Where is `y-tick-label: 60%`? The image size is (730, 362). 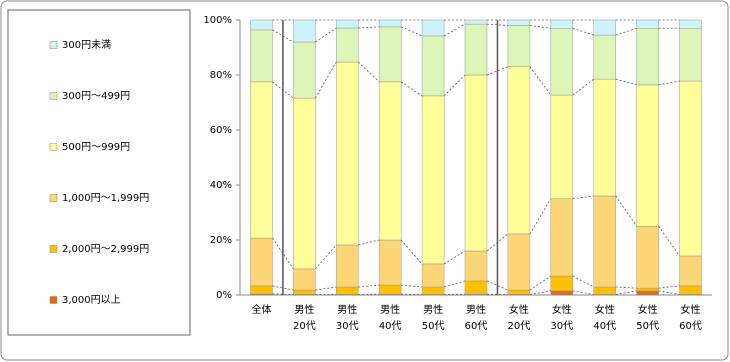
y-tick-label: 60% is located at coordinates (221, 130).